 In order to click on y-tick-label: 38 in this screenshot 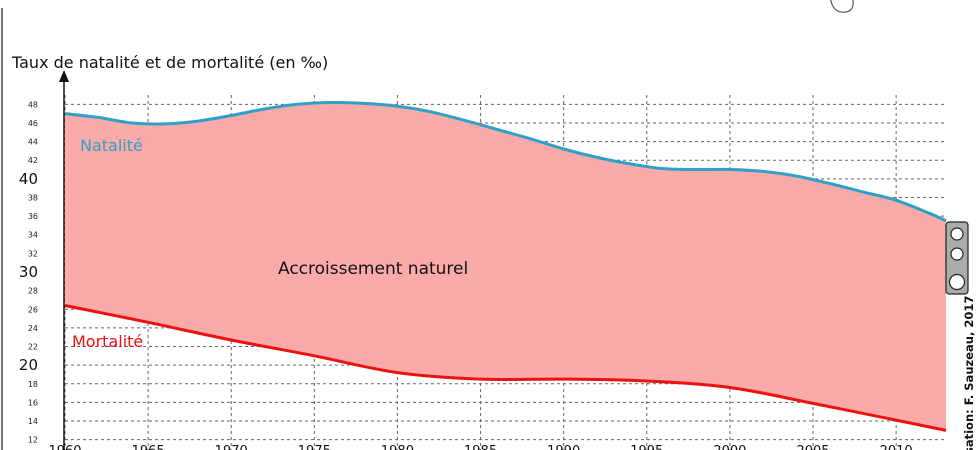, I will do `click(33, 197)`.